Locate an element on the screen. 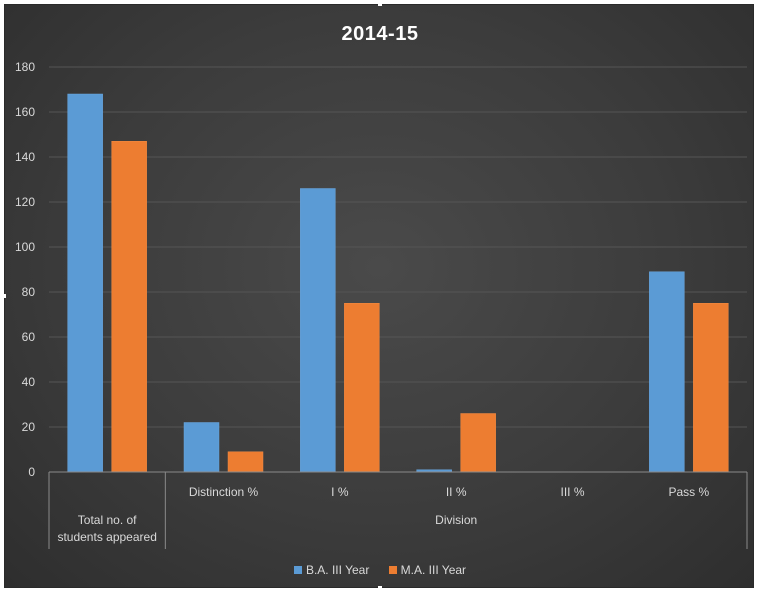 This screenshot has width=758, height=592. y-tick-label: 100 is located at coordinates (25, 247).